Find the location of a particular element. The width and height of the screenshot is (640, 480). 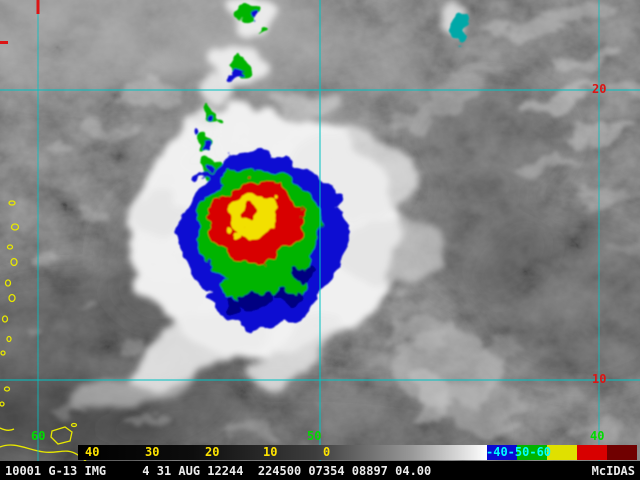

lat-label-10n: 10 is located at coordinates (599, 379).